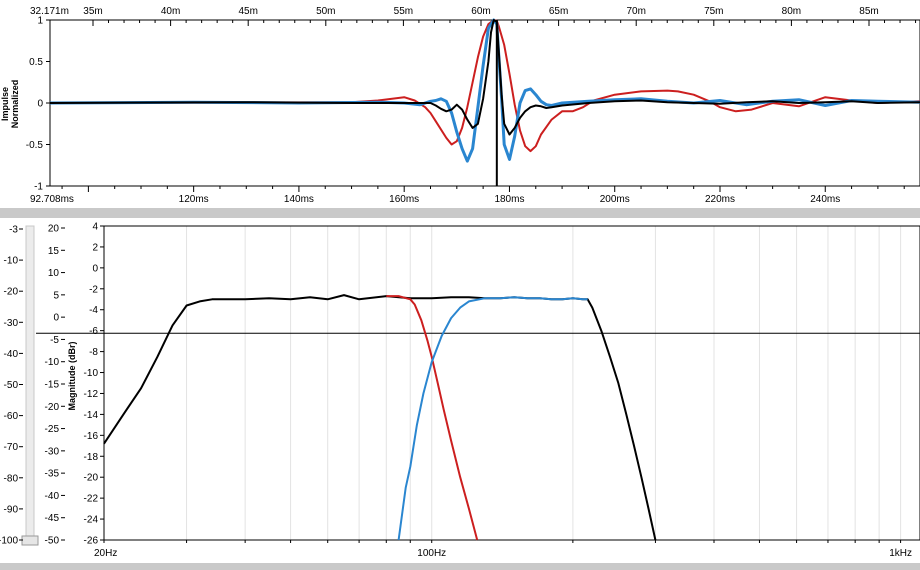  What do you see at coordinates (11, 354) in the screenshot?
I see `left-scale-tick-label: -40` at bounding box center [11, 354].